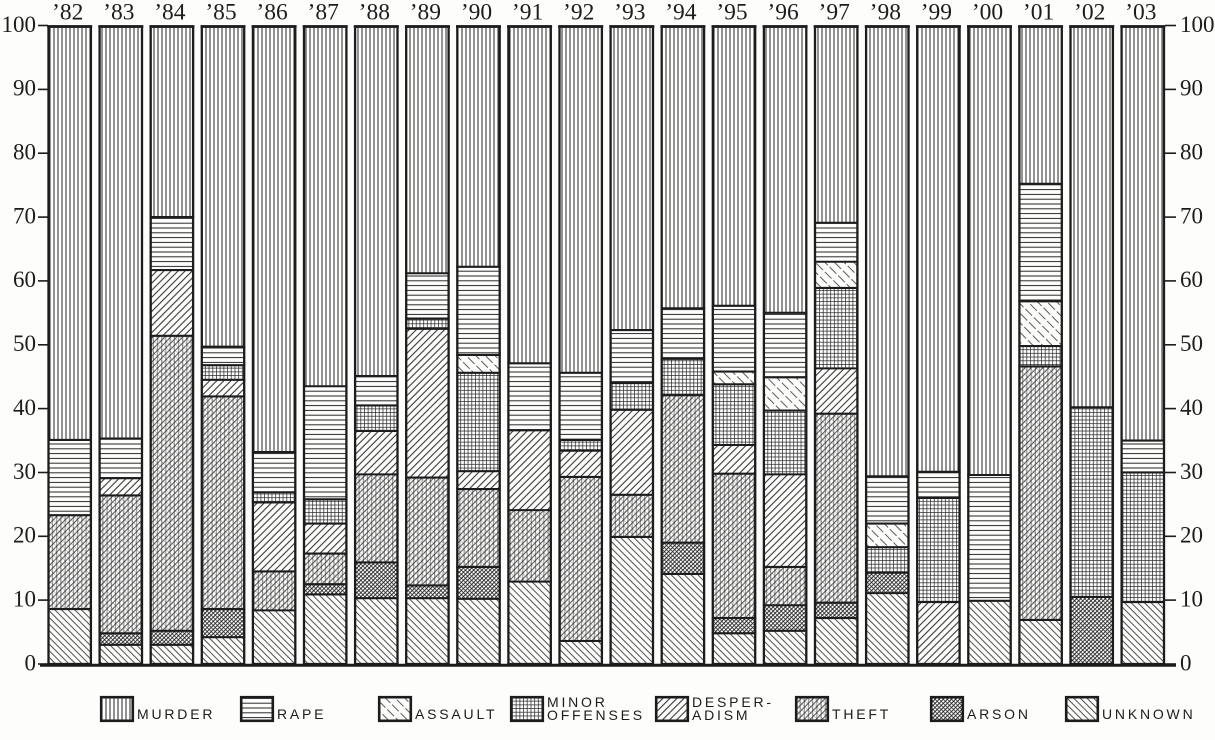  What do you see at coordinates (272, 13) in the screenshot?
I see `svg-text: ’86` at bounding box center [272, 13].